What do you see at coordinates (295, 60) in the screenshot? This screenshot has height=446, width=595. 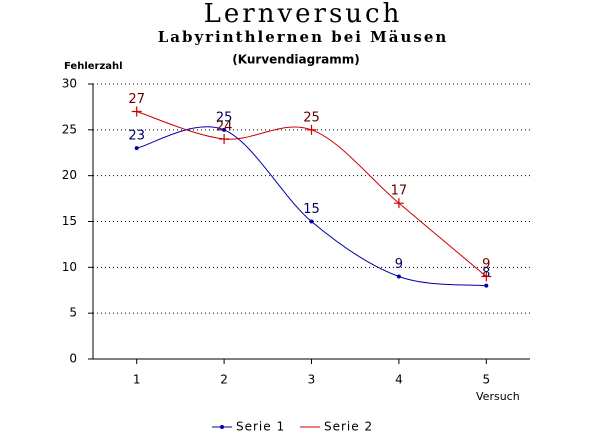 I see `annotation: (Kurvendiagramm)` at bounding box center [295, 60].